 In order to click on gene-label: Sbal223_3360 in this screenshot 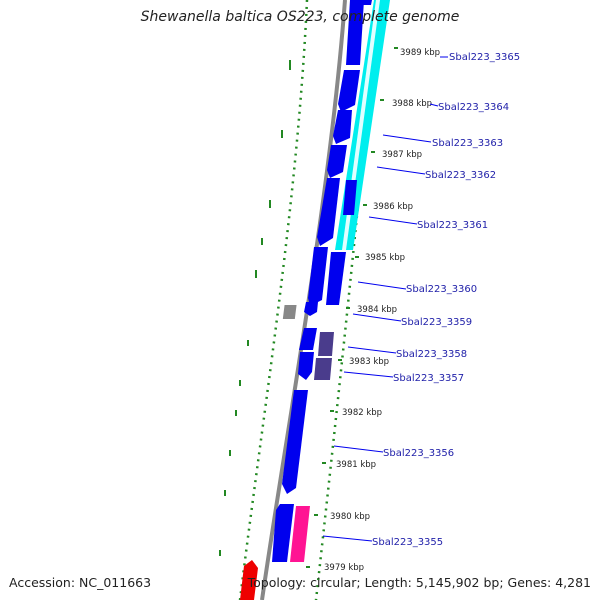, I will do `click(441, 289)`.